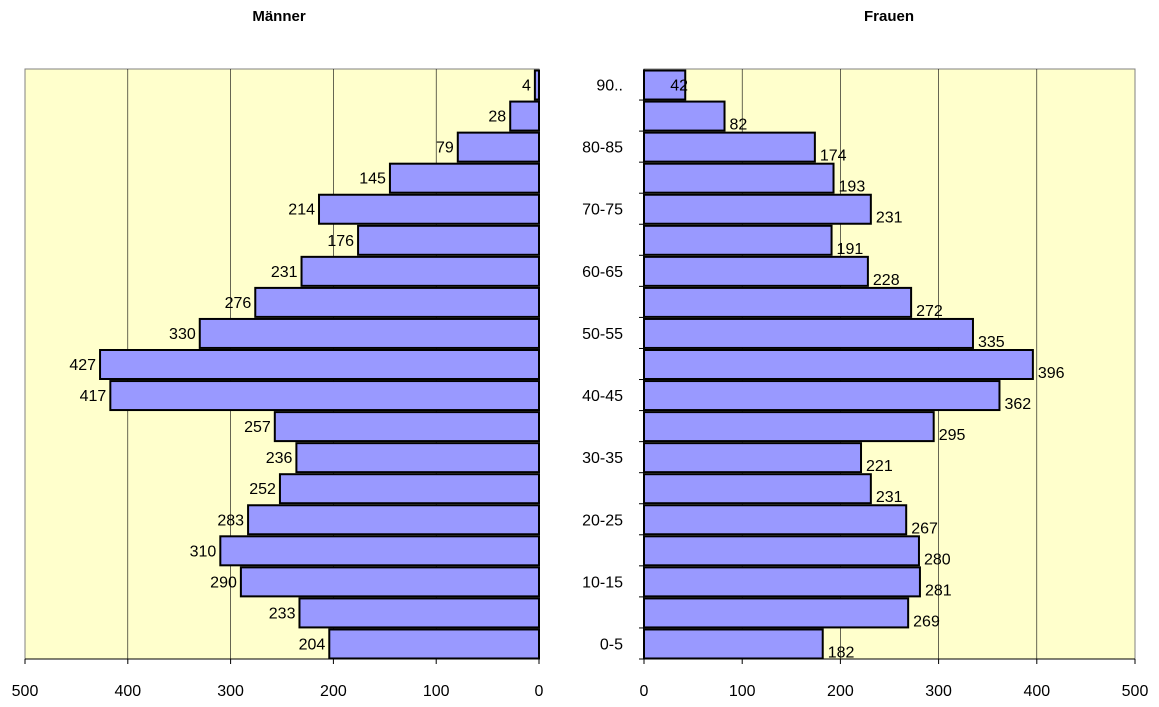 This screenshot has height=707, width=1159. What do you see at coordinates (1036, 691) in the screenshot?
I see `tick-label-frauen-4: 400` at bounding box center [1036, 691].